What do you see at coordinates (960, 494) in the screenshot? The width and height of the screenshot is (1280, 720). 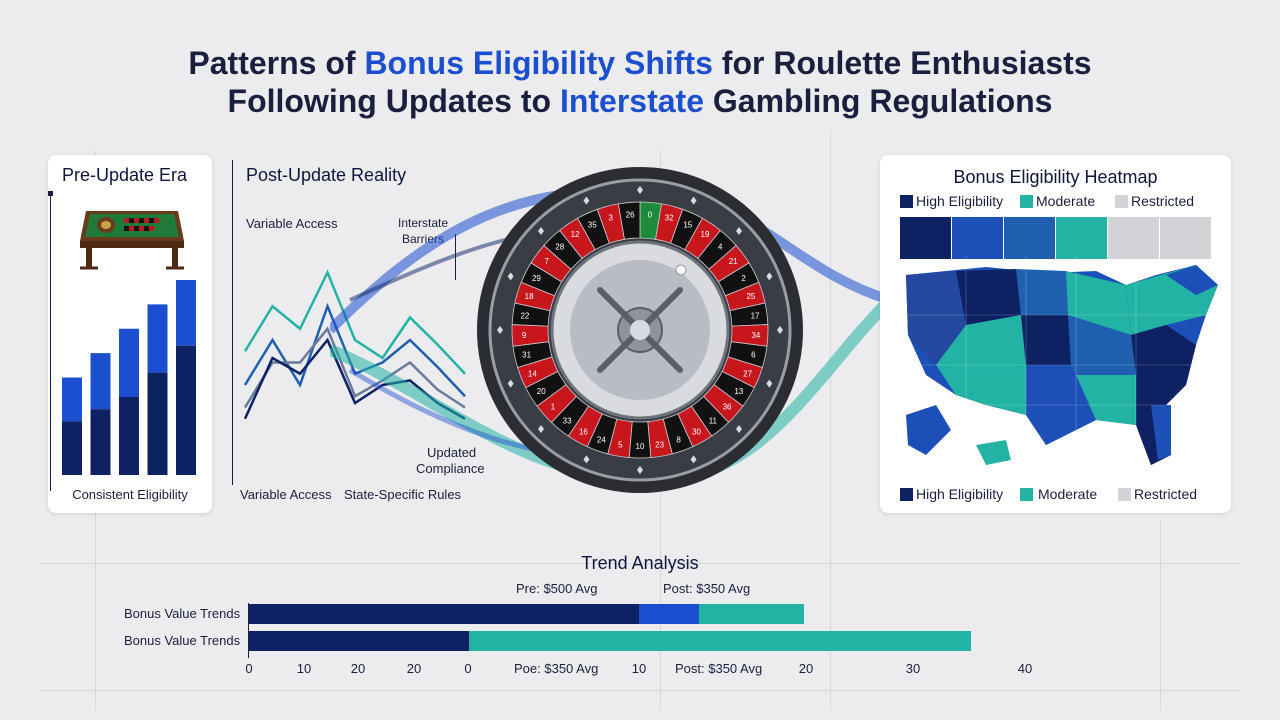 I see `legend-bottom-label-high: High Eligibility` at bounding box center [960, 494].